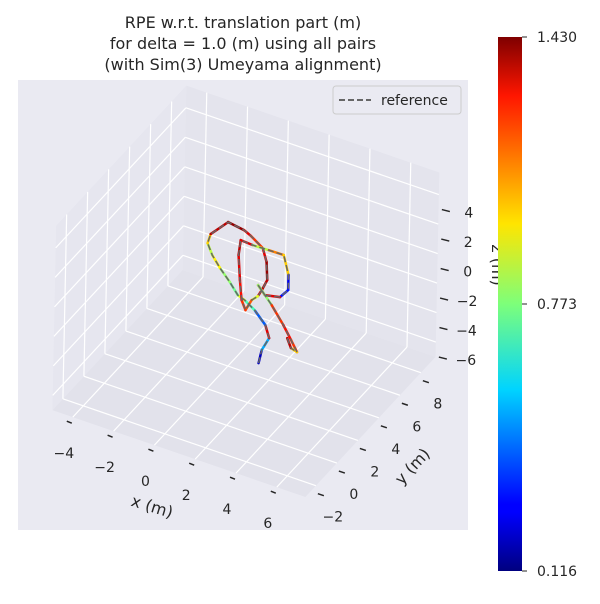  What do you see at coordinates (468, 214) in the screenshot?
I see `z-tick-label: 4` at bounding box center [468, 214].